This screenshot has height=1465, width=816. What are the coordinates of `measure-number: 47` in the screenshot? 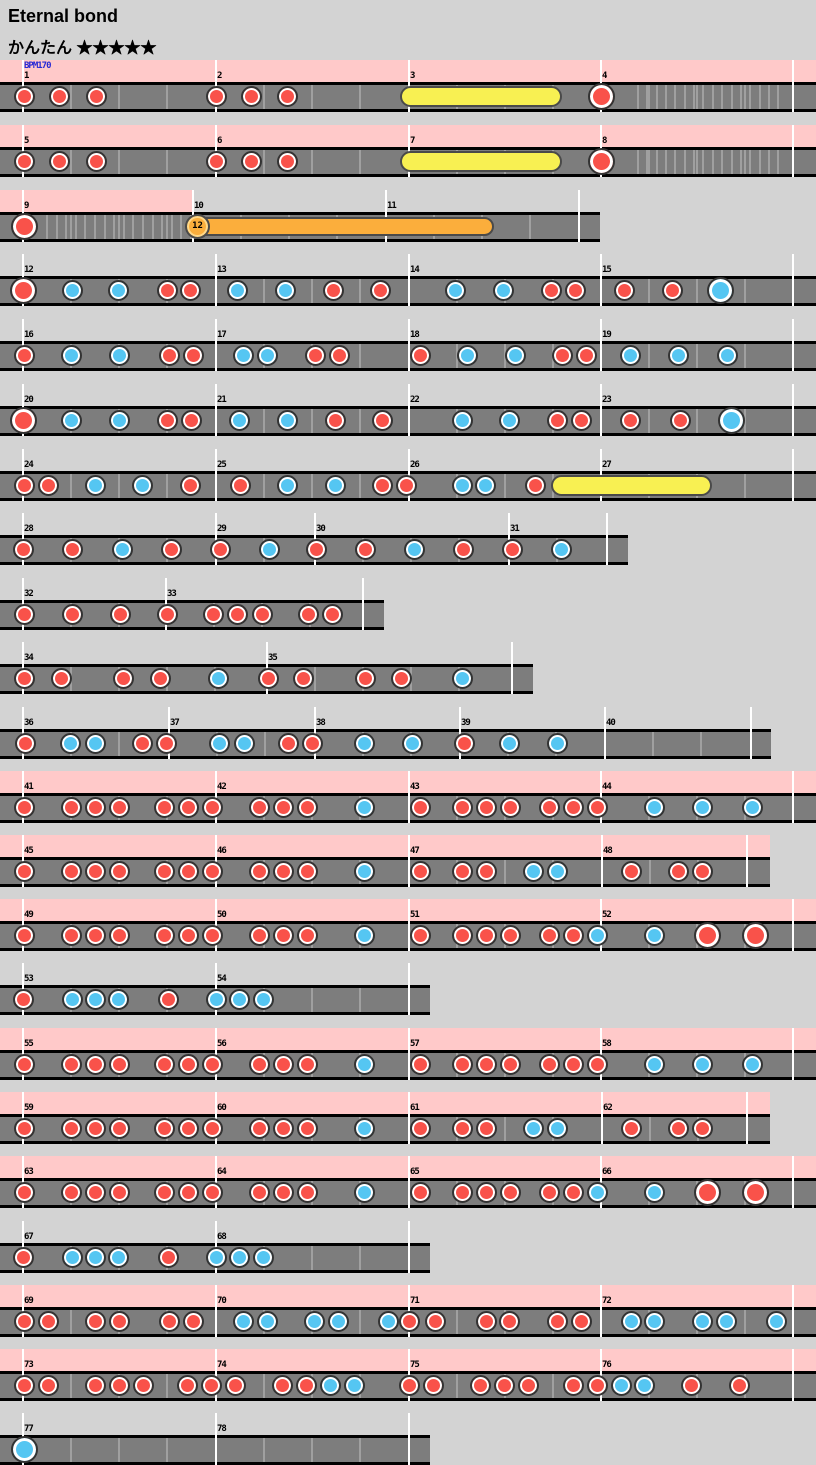 It's located at (415, 851).